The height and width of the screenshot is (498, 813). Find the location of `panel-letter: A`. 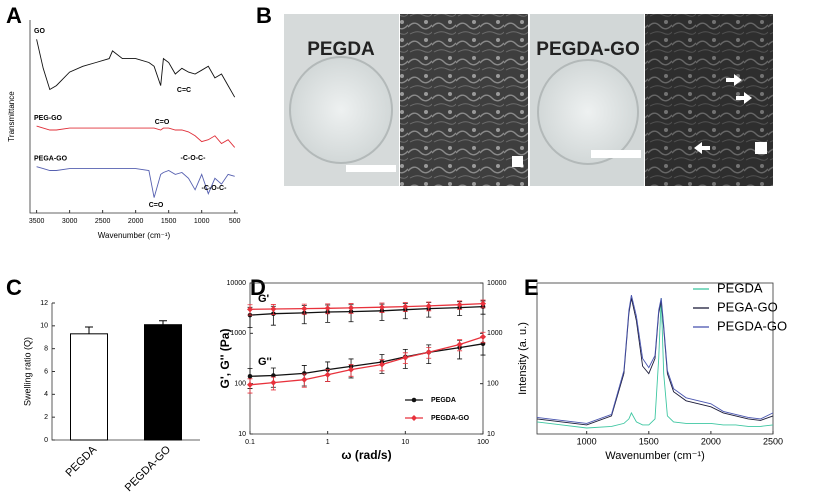

panel-letter: A is located at coordinates (14, 15).